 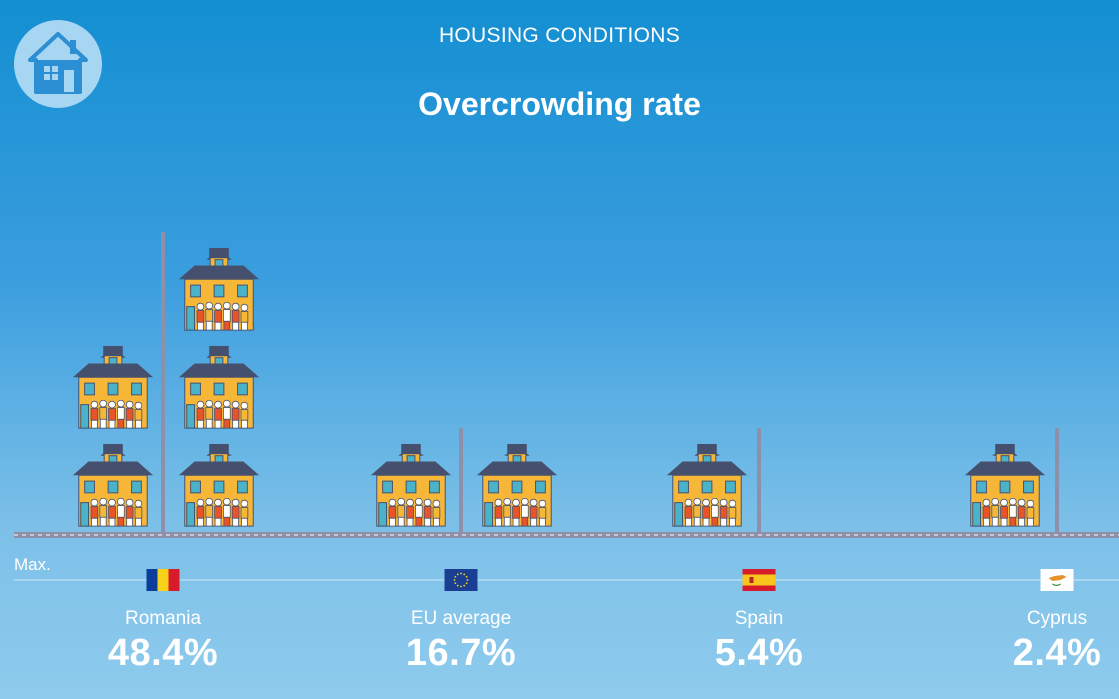 What do you see at coordinates (1057, 653) in the screenshot?
I see `country-value: 2.4%` at bounding box center [1057, 653].